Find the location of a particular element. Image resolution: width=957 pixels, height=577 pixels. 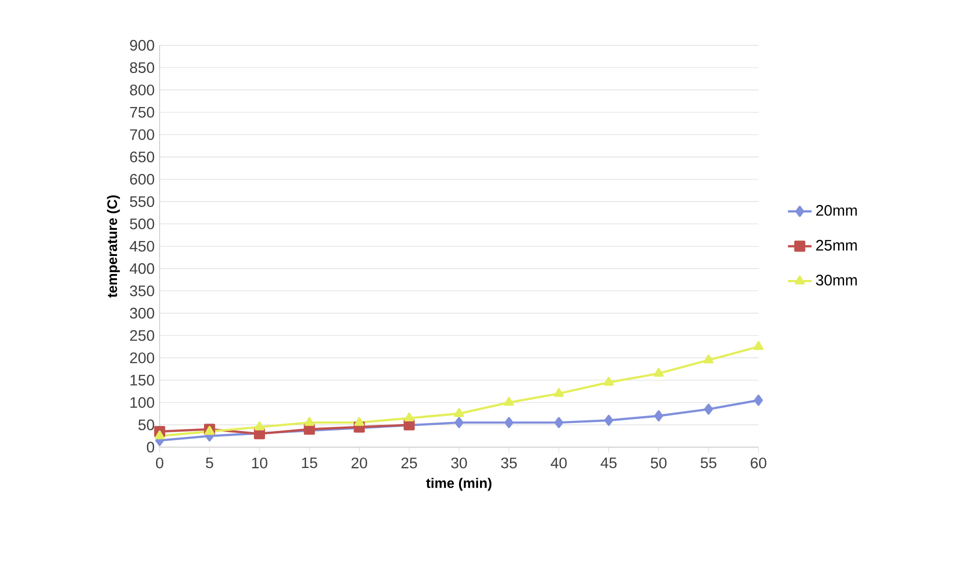

y-tick-label: 200 is located at coordinates (142, 358).